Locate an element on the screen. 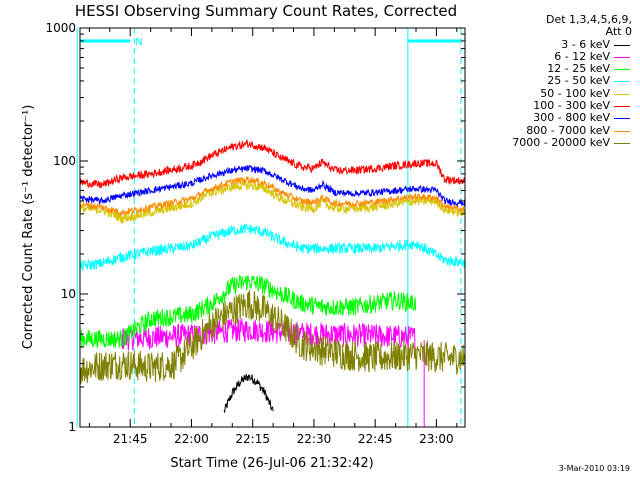 The image size is (640, 480). legend-entry: 100 - 300 keV is located at coordinates (559, 106).